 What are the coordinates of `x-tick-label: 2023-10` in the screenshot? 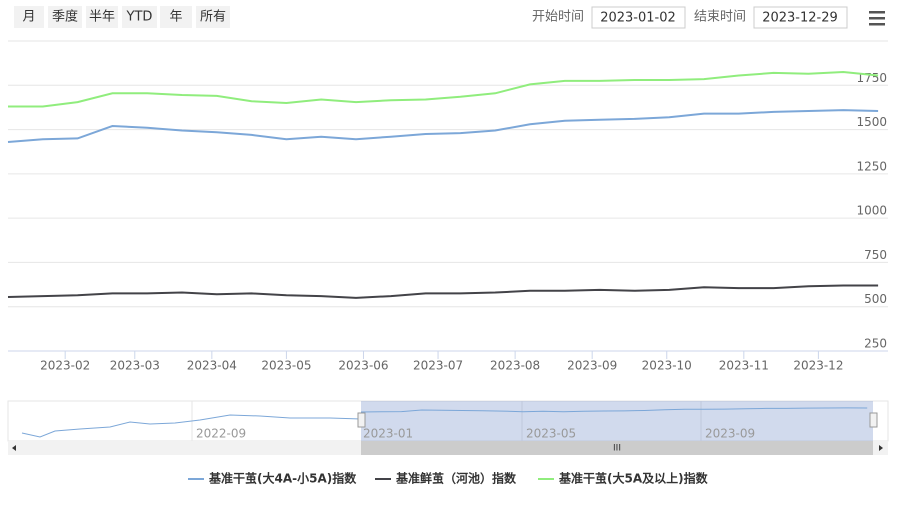 It's located at (667, 366).